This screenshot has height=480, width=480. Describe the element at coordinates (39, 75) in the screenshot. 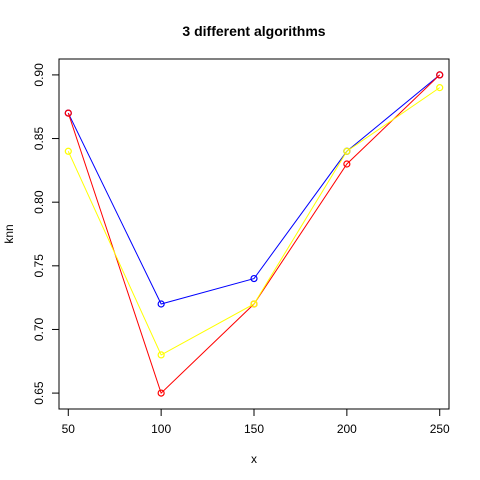

I see `y-tick-label: 0.90` at that location.